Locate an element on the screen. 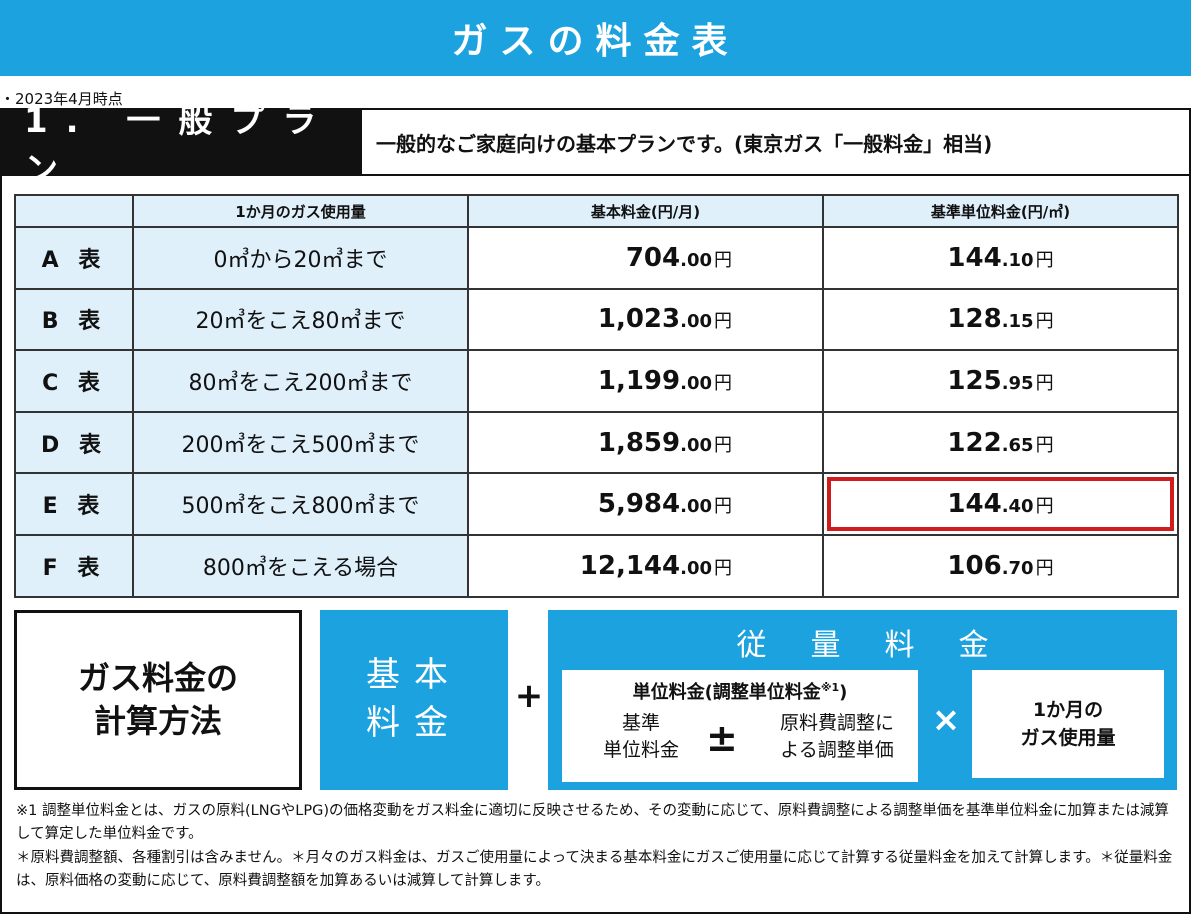  monthly-usage-line2: ガス使用量 is located at coordinates (1068, 738).